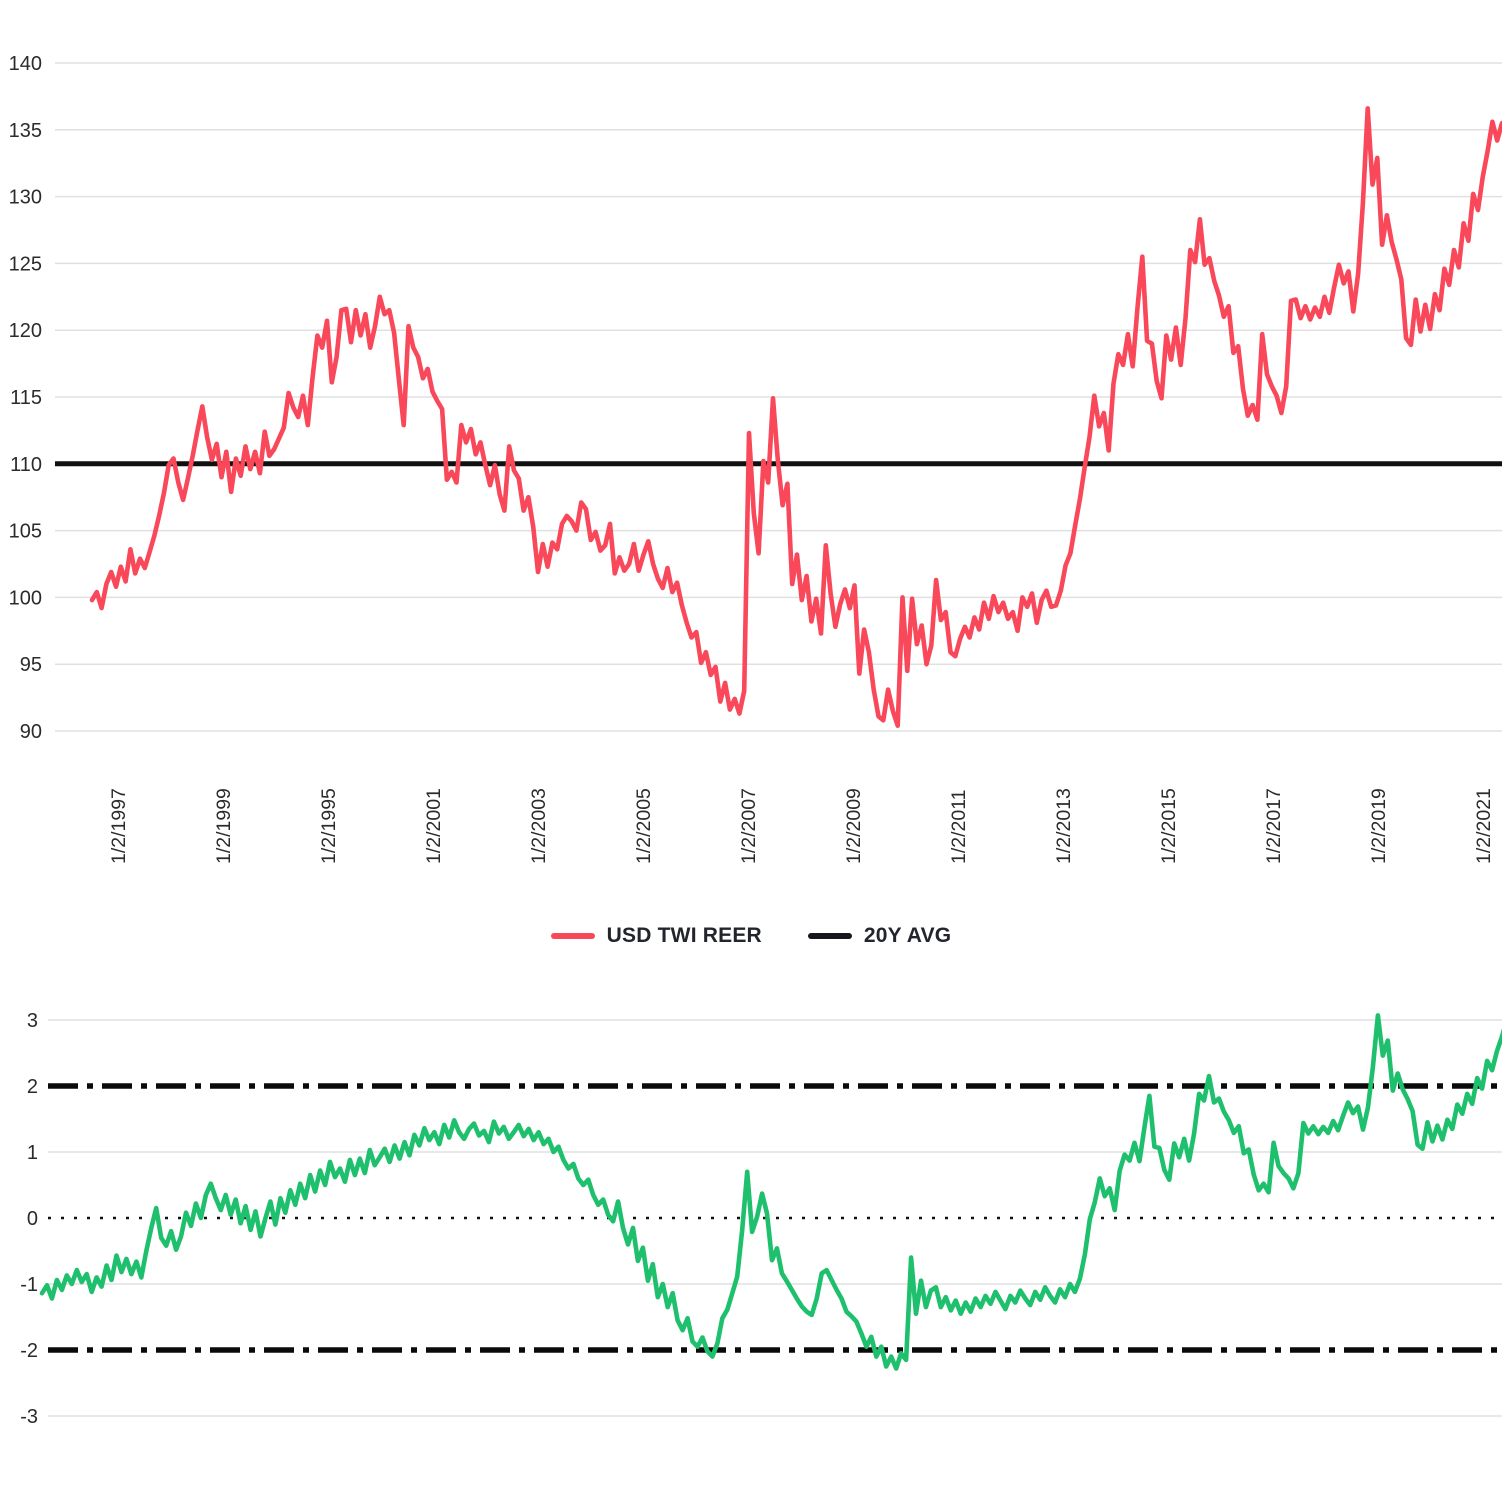 This screenshot has width=1502, height=1492. Describe the element at coordinates (1169, 826) in the screenshot. I see `top-x-tick-label: 1/2/2015` at that location.